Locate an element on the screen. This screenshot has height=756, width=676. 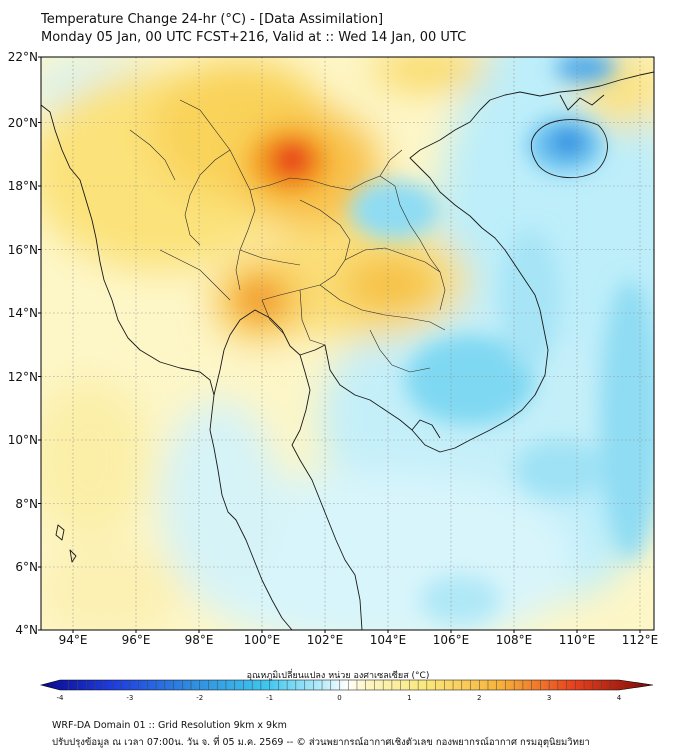
colorbar-tick-label: 0 is located at coordinates (339, 698).